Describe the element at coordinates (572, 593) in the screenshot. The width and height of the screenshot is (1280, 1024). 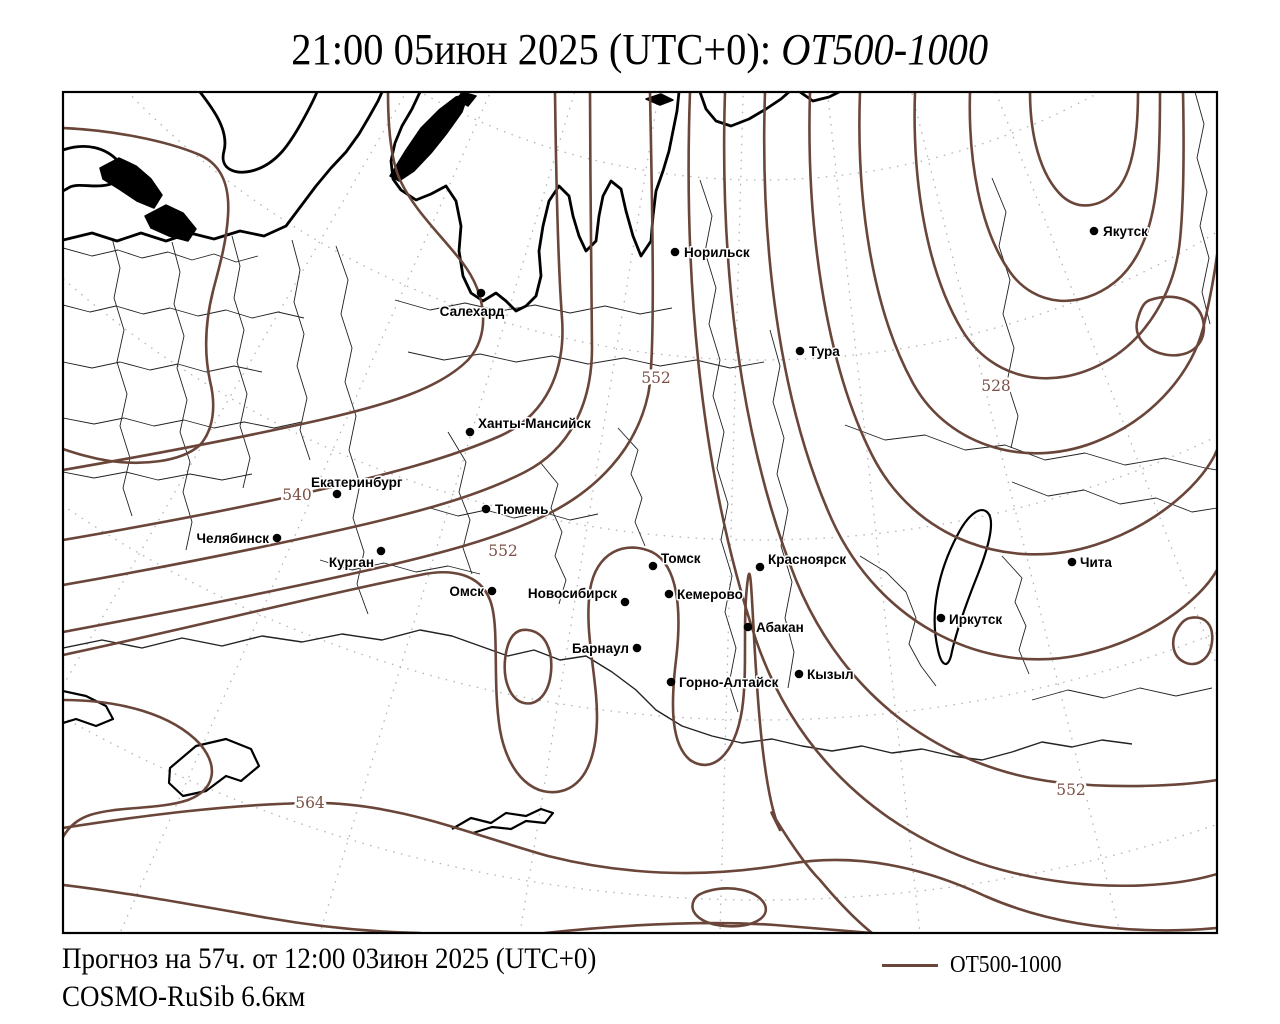
I see `city-label: Новосибирск` at that location.